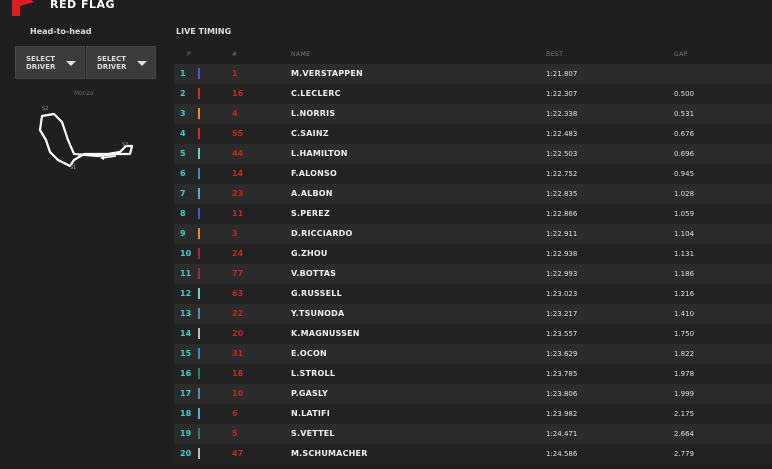 This screenshot has height=469, width=772. What do you see at coordinates (183, 113) in the screenshot?
I see `position-cell: 3` at bounding box center [183, 113].